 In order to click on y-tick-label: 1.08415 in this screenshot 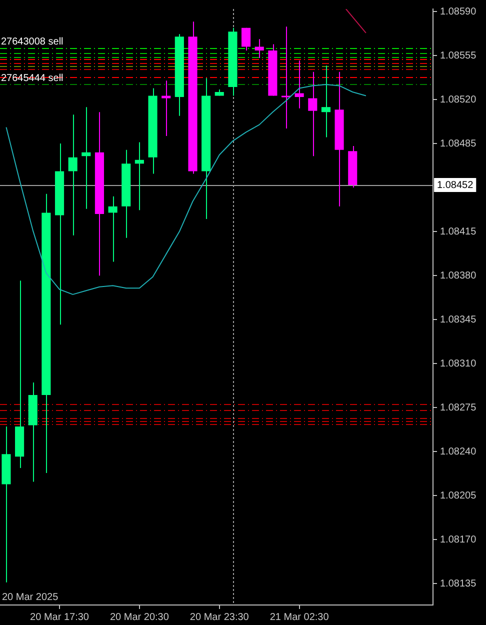, I will do `click(458, 232)`.